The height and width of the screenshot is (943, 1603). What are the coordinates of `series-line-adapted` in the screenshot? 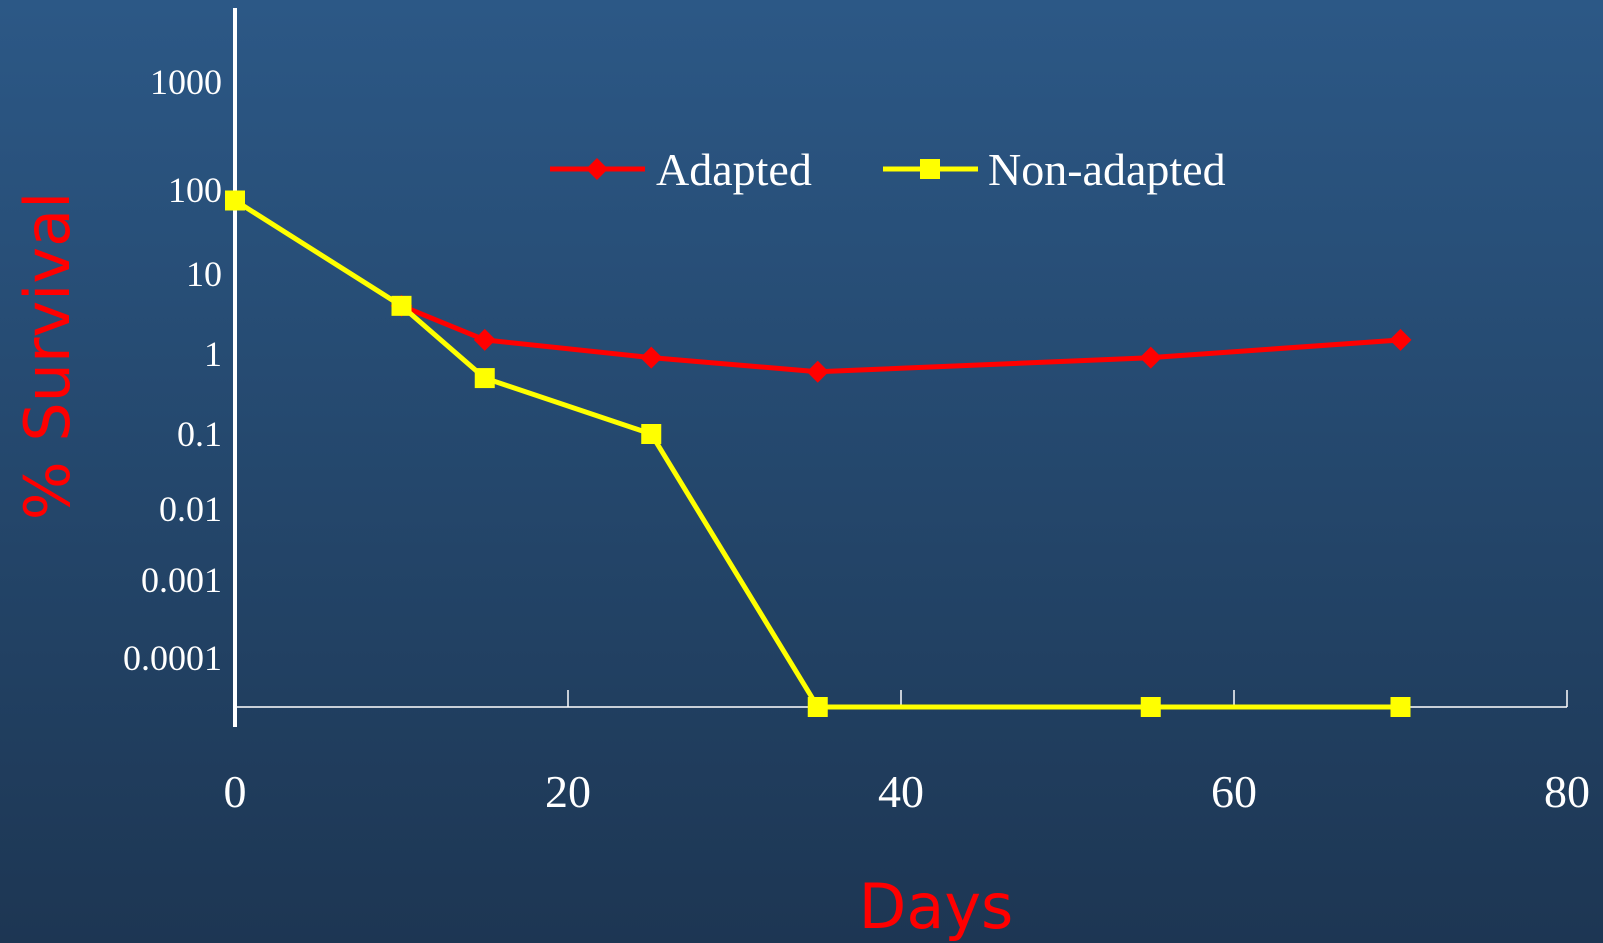 It's located at (900, 339).